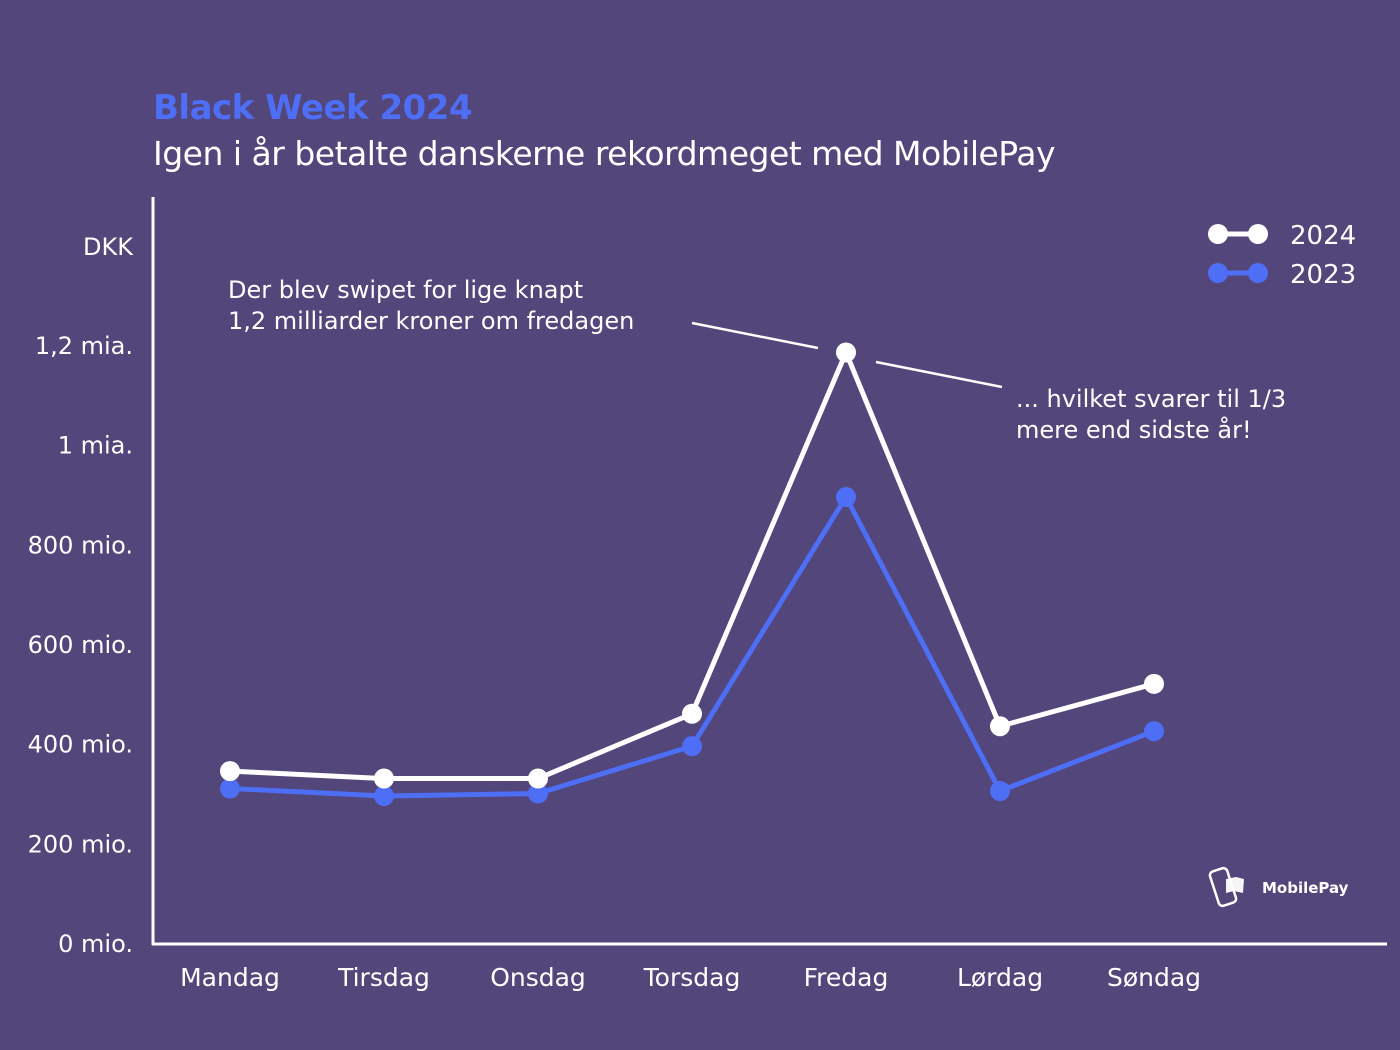 The image size is (1400, 1050). I want to click on x-tick-label: Mandag, so click(230, 977).